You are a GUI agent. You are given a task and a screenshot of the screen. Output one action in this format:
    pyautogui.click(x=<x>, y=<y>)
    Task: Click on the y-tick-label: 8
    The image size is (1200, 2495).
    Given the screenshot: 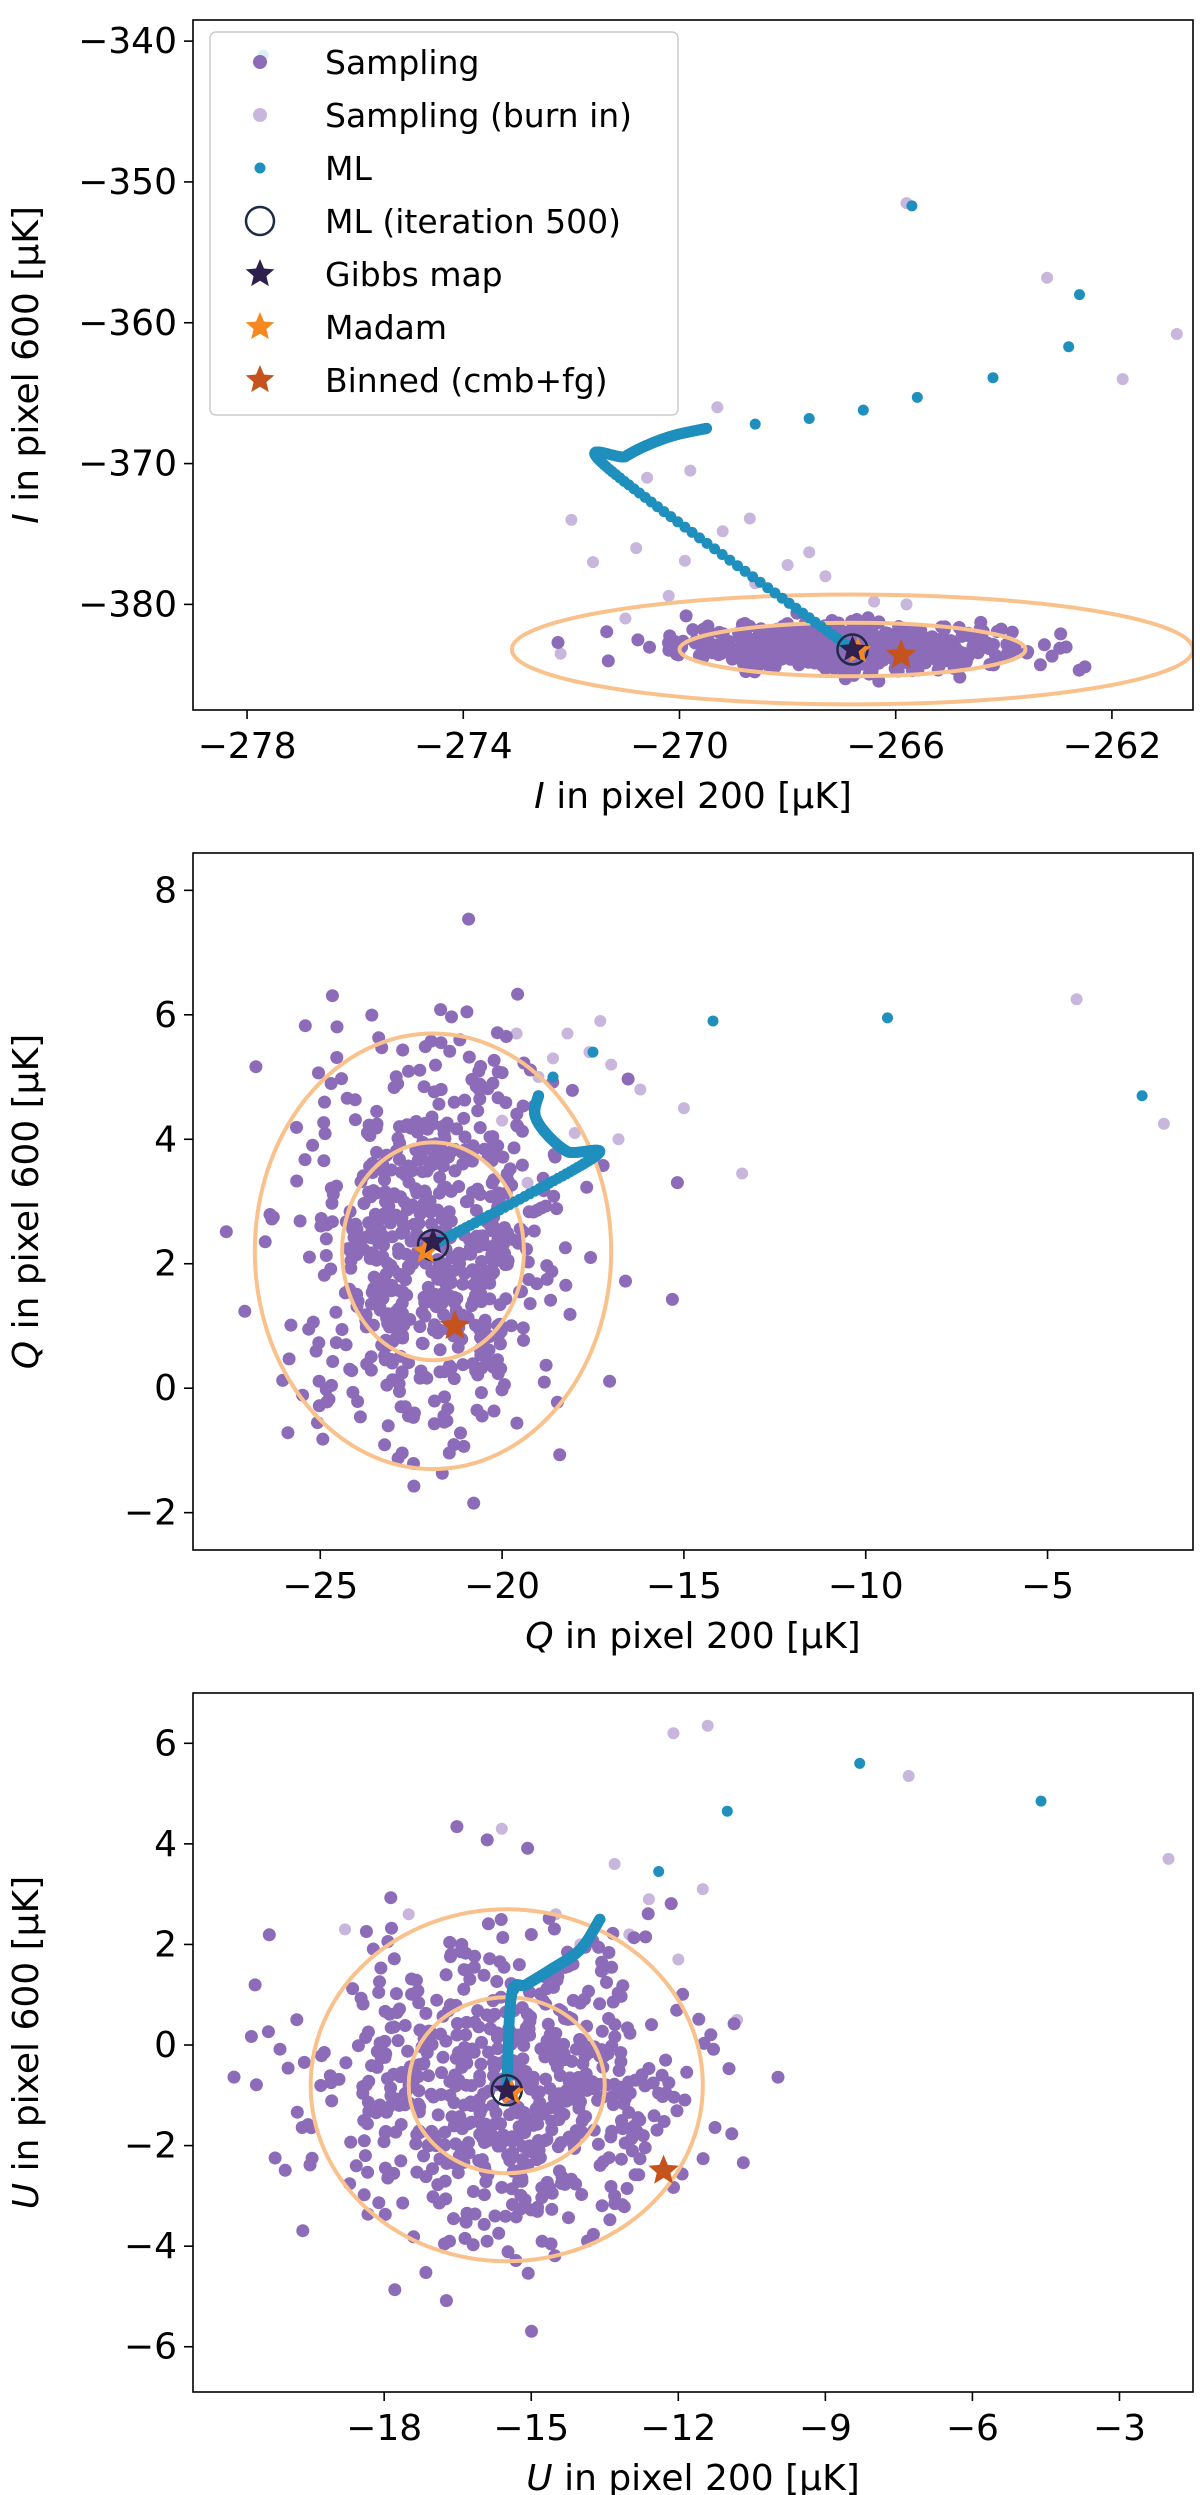 What is the action you would take?
    pyautogui.click(x=165, y=890)
    